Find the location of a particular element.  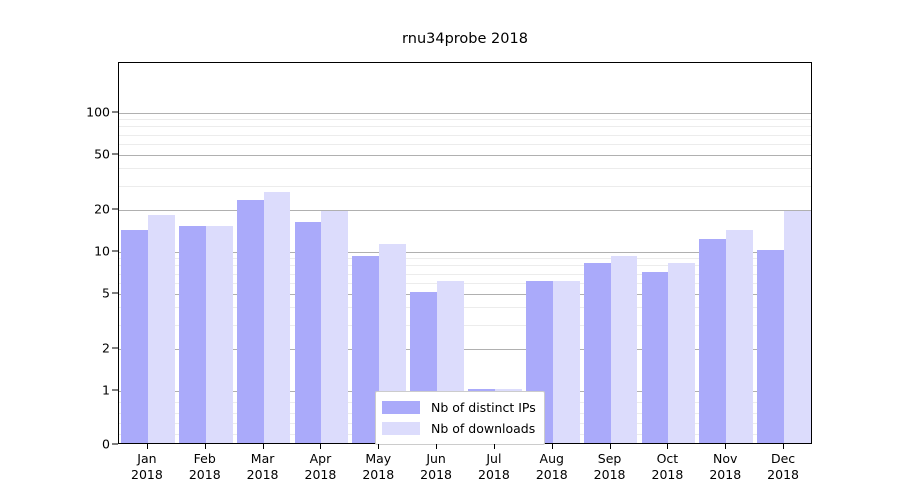

x-tick-label-feb: Feb 2018 is located at coordinates (205, 466).